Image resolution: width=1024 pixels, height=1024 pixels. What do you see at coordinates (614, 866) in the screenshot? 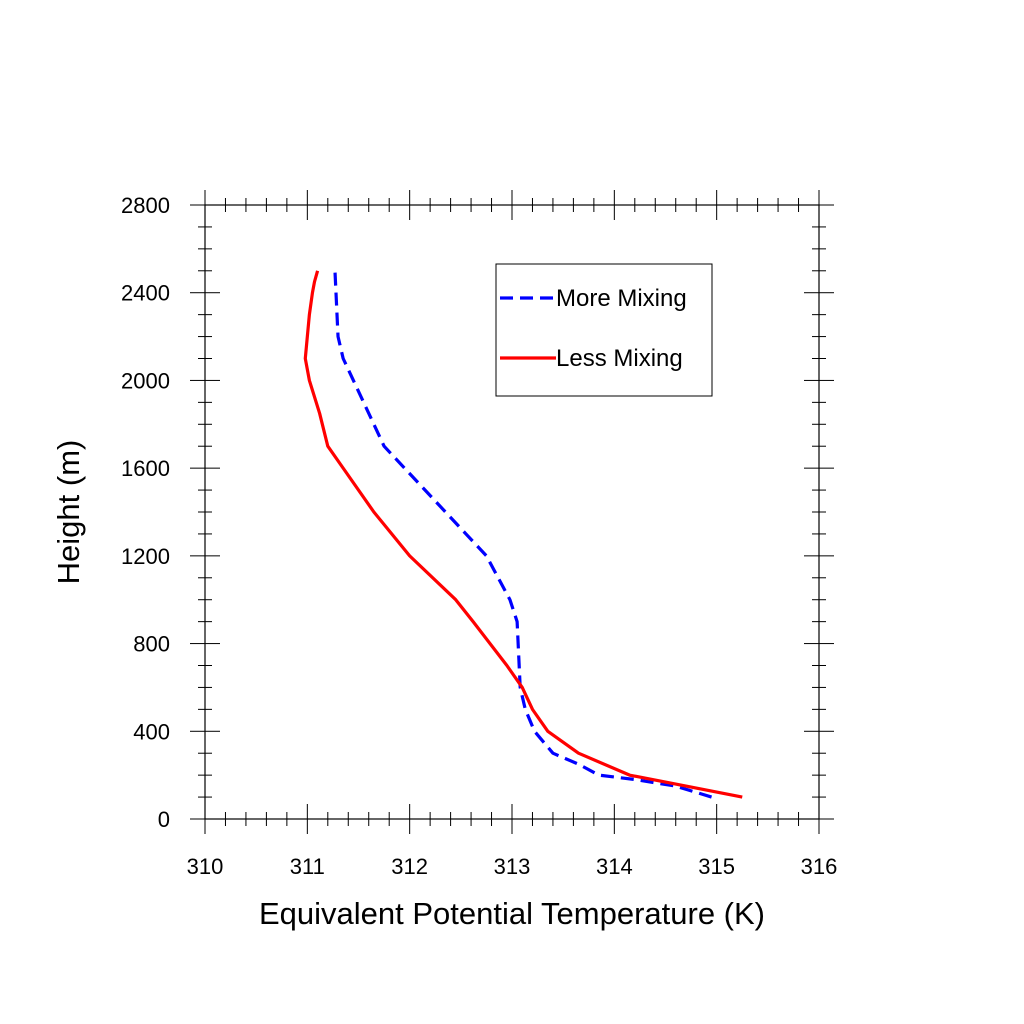
I see `x-tick-label: 314` at bounding box center [614, 866].